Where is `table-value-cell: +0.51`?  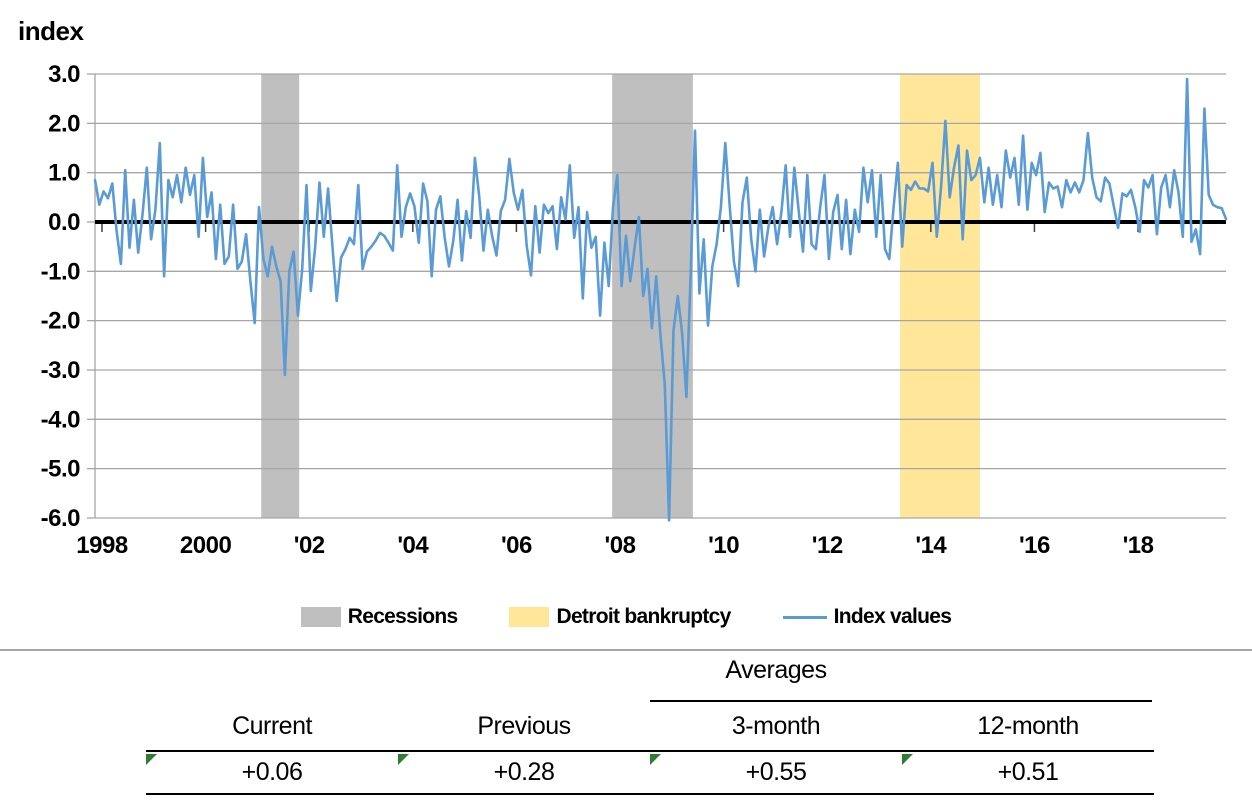 table-value-cell: +0.51 is located at coordinates (1028, 772).